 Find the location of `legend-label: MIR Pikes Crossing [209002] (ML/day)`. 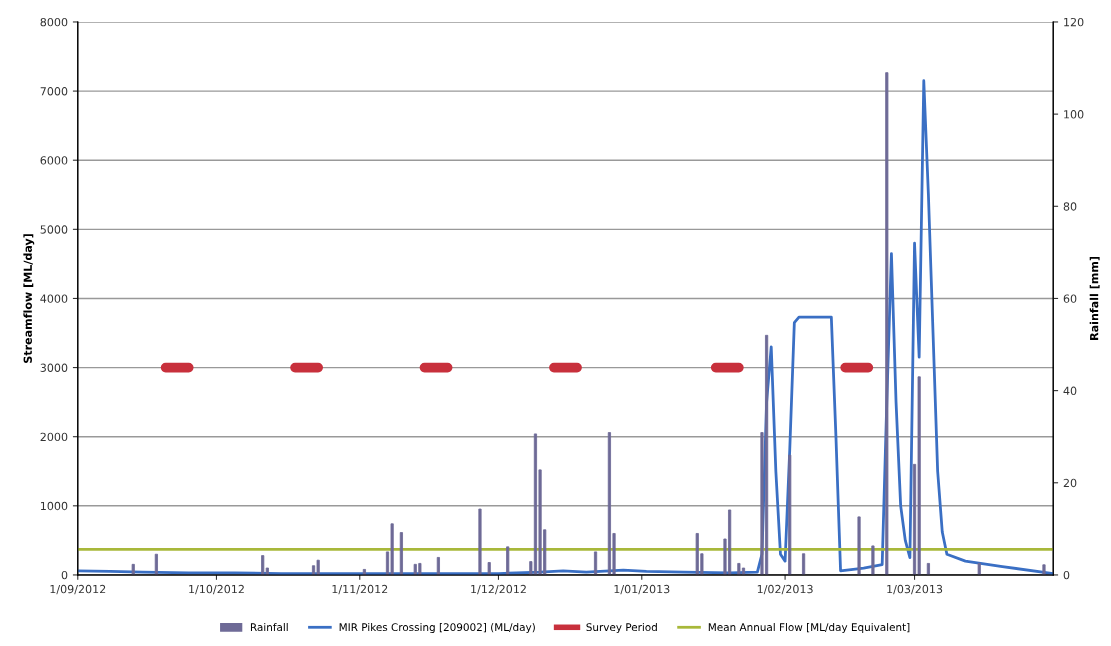

legend-label: MIR Pikes Crossing [209002] (ML/day) is located at coordinates (437, 628).